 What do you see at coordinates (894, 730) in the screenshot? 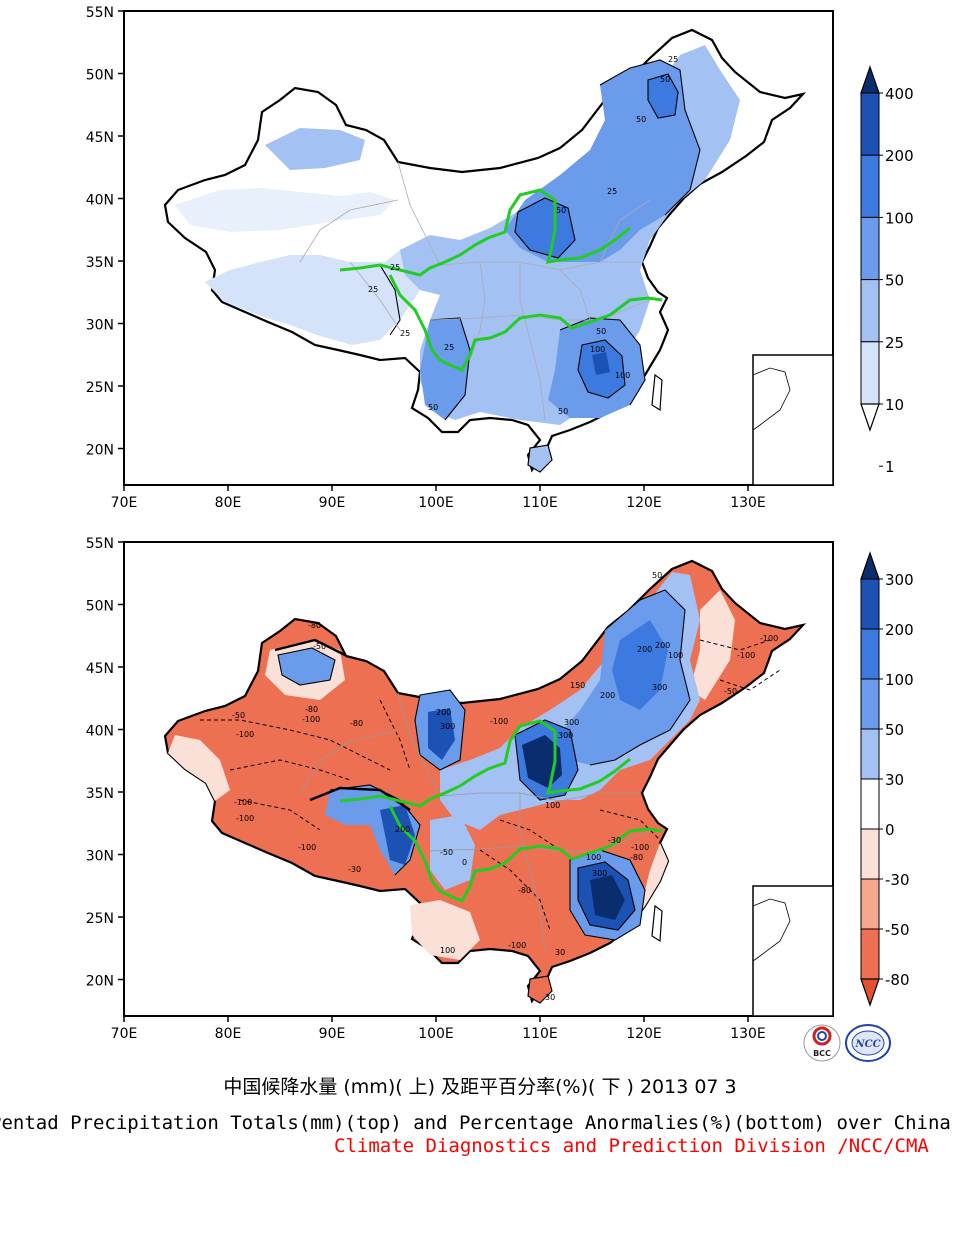
I see `colorbar-label: 50` at bounding box center [894, 730].